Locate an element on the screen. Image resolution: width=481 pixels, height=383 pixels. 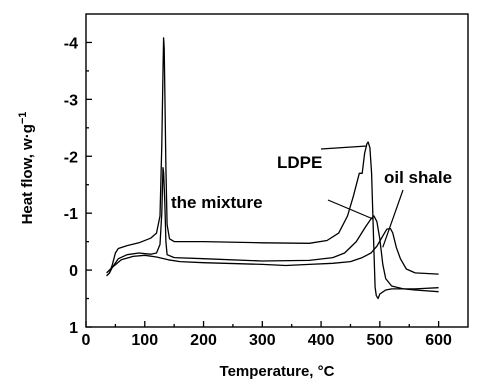
x-tick-label: 0 is located at coordinates (86, 340).